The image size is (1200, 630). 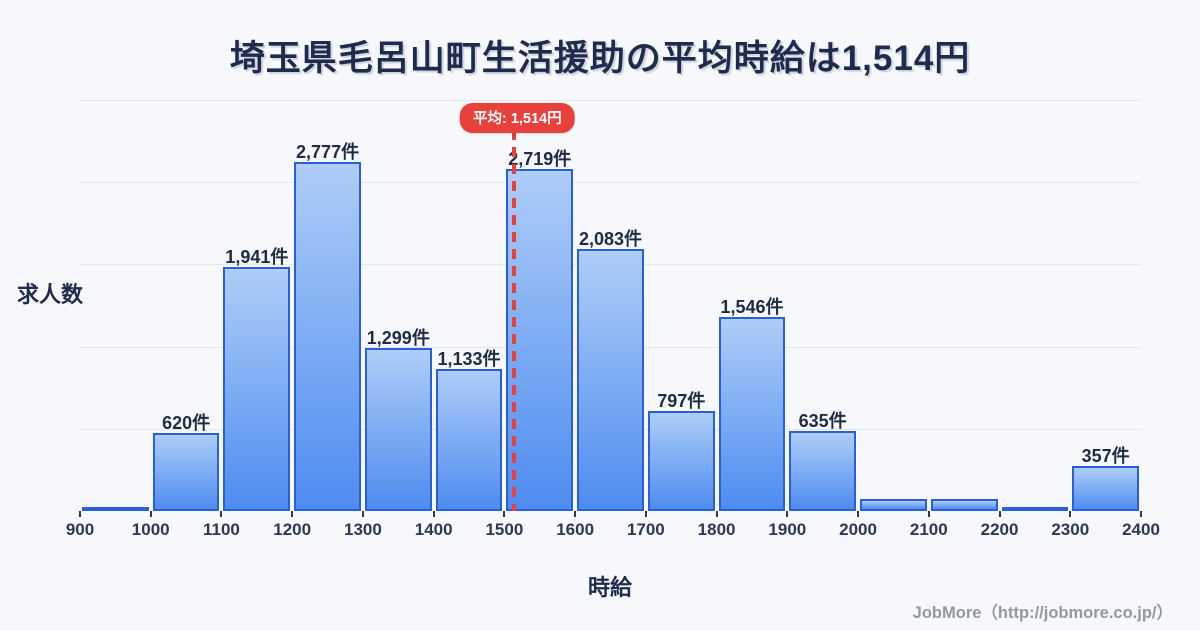 I want to click on y-axis-label: 求人数, so click(x=50, y=294).